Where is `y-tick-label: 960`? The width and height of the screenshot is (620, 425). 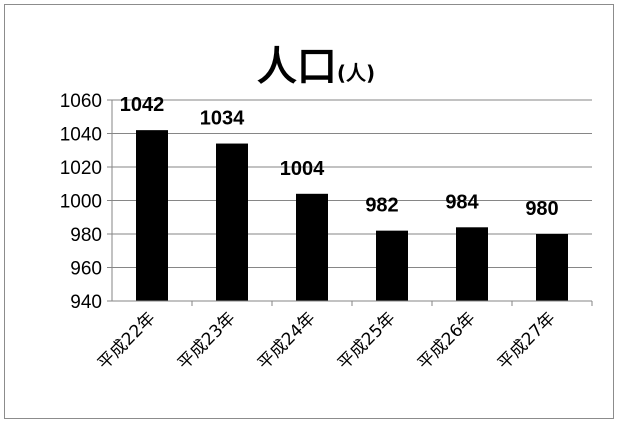 y-tick-label: 960 is located at coordinates (86, 269).